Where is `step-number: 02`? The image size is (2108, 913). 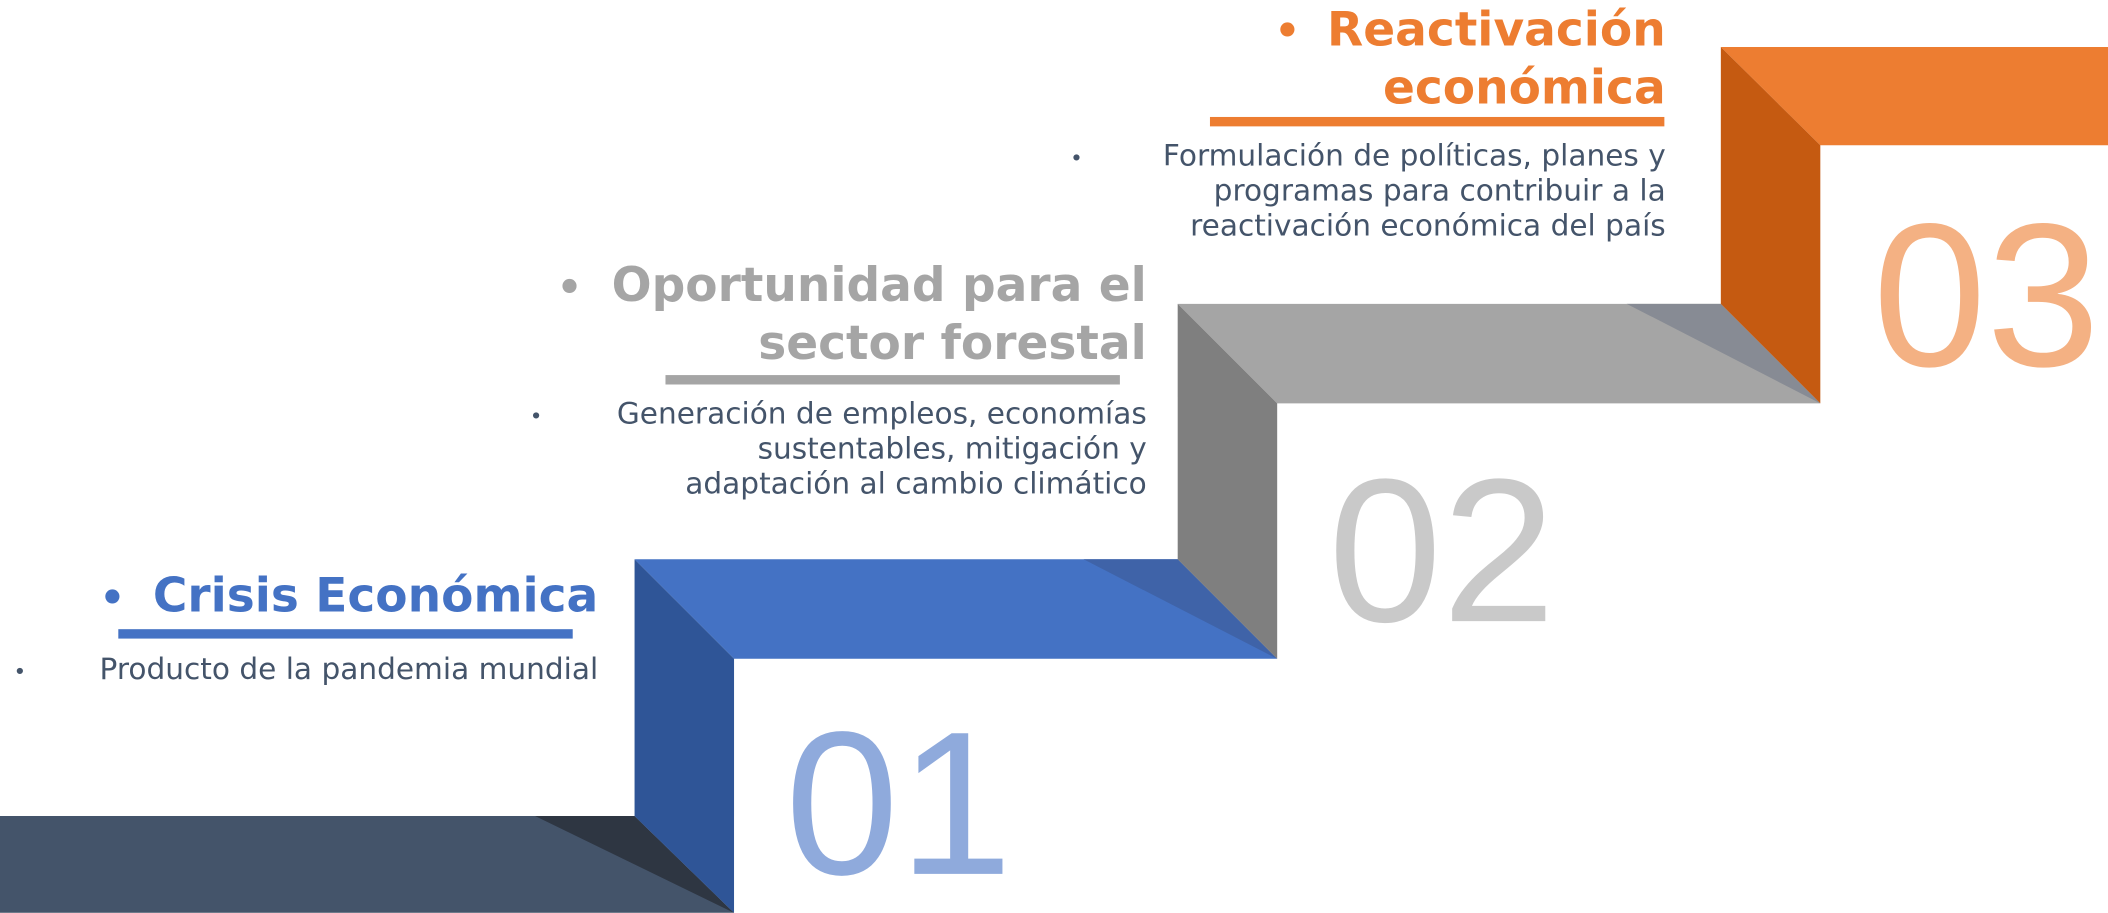 step-number: 02 is located at coordinates (1441, 551).